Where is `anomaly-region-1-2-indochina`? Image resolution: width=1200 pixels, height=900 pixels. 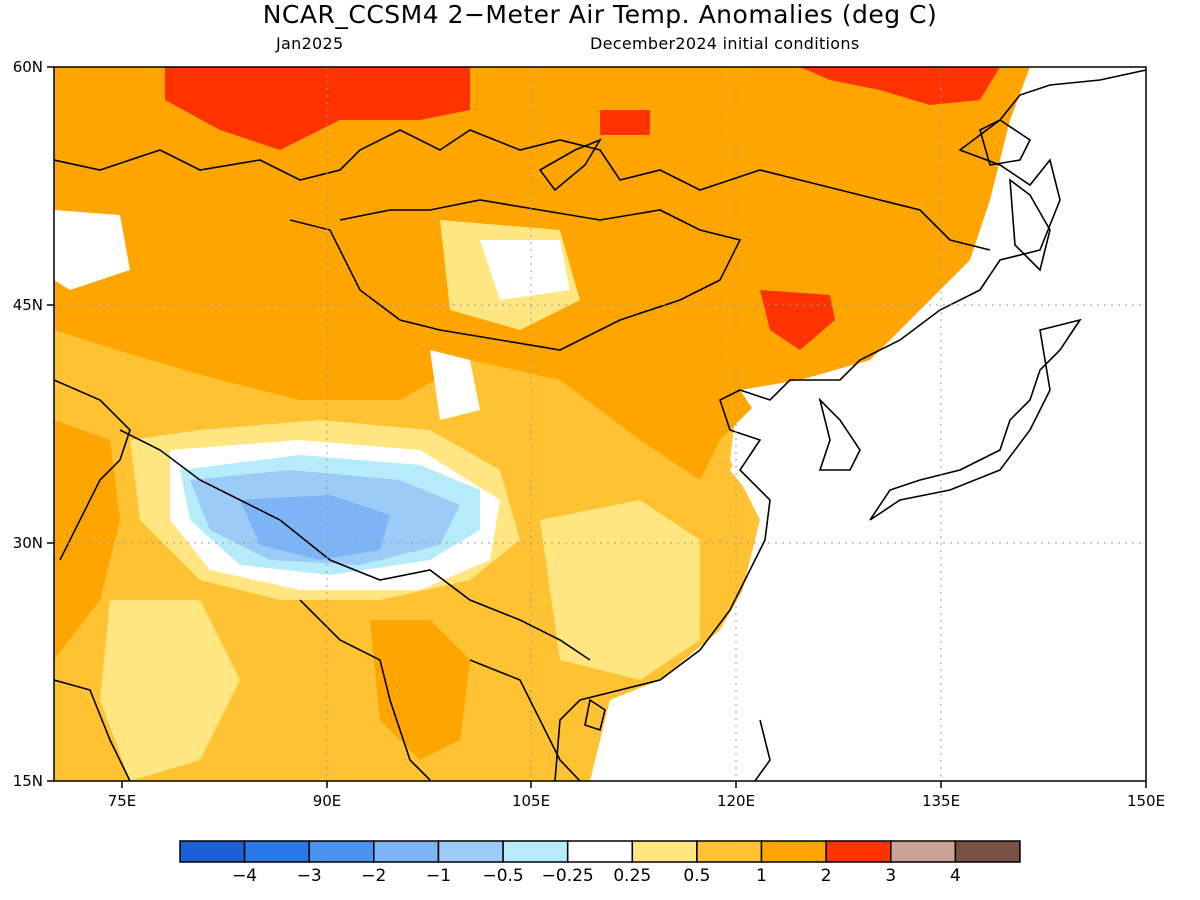 anomaly-region-1-2-indochina is located at coordinates (420, 690).